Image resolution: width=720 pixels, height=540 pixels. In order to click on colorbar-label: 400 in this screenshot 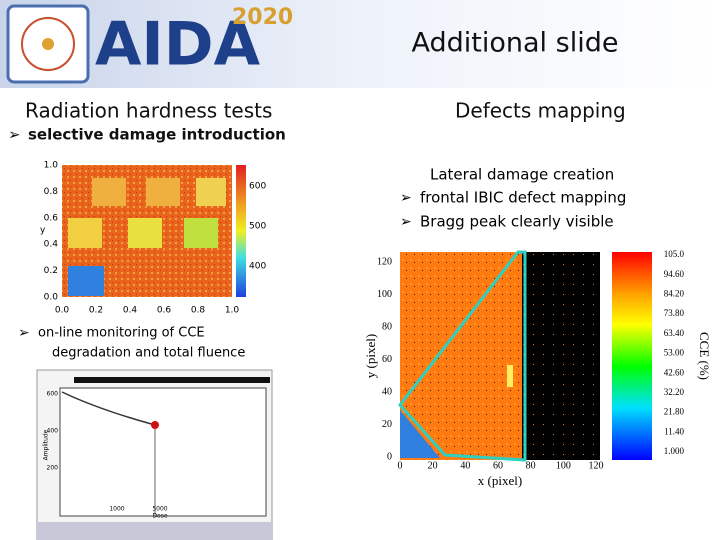, I will do `click(257, 267)`.